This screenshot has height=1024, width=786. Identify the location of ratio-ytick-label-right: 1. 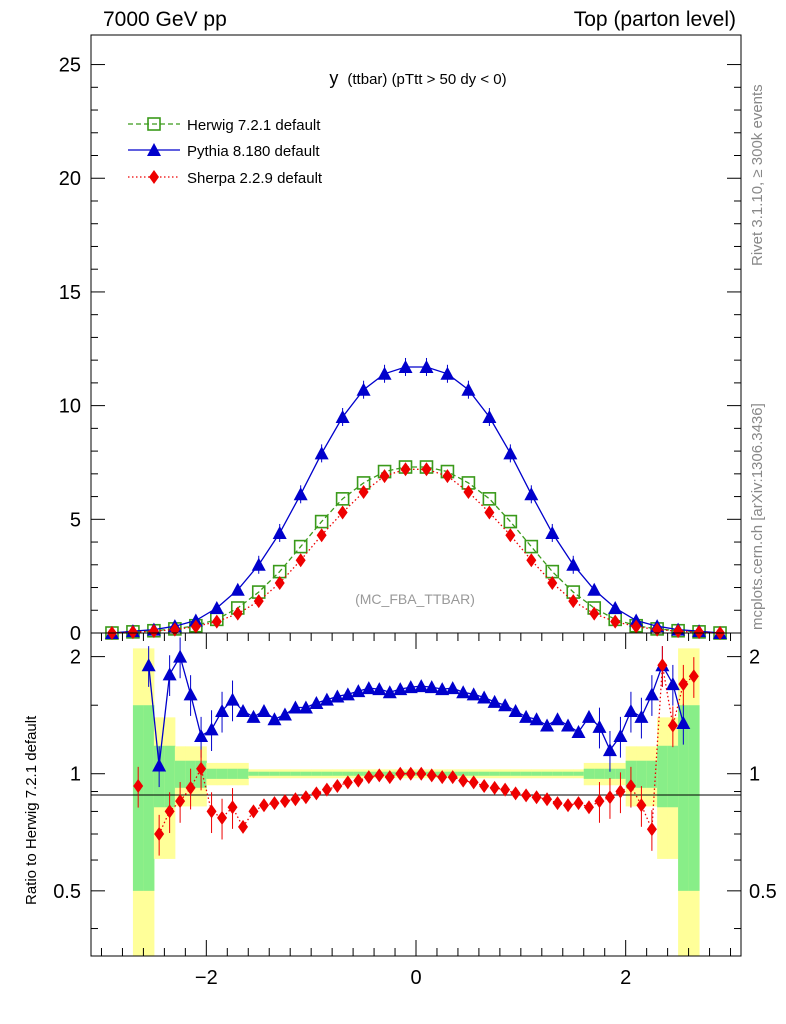
(754, 775).